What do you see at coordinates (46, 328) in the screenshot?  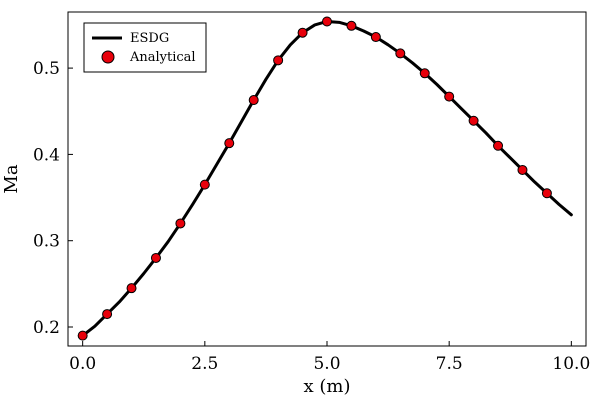 I see `y-tick-label: 0.2` at bounding box center [46, 328].